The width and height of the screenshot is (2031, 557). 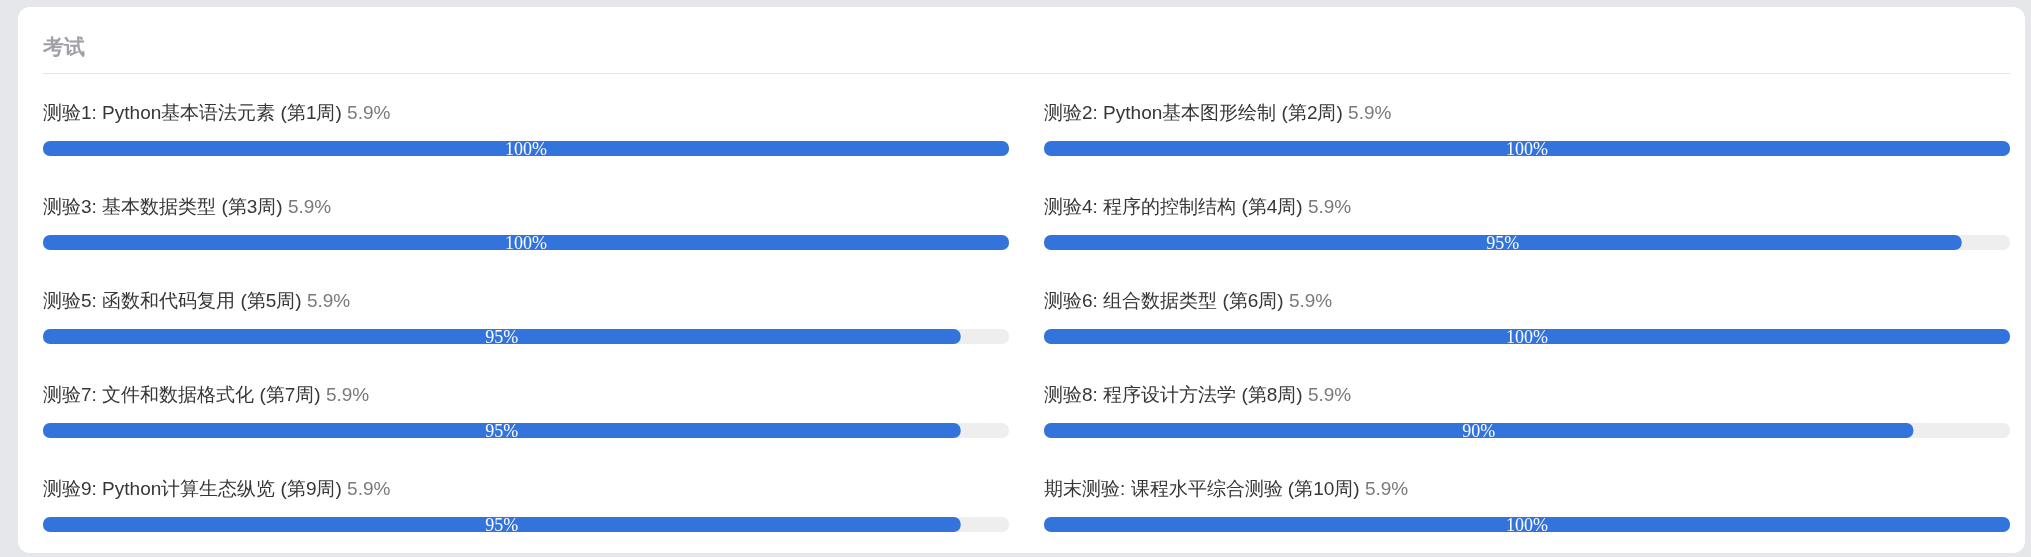 I want to click on y-tick-label: 测验9: Python计算生态纵览 (第9周) 5.9%, so click(x=217, y=488).